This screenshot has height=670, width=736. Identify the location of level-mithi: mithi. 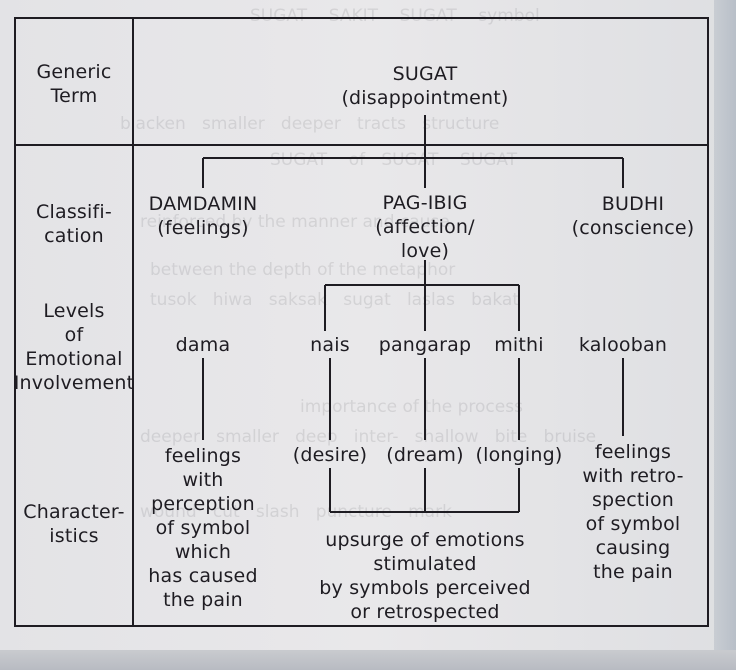
(519, 345).